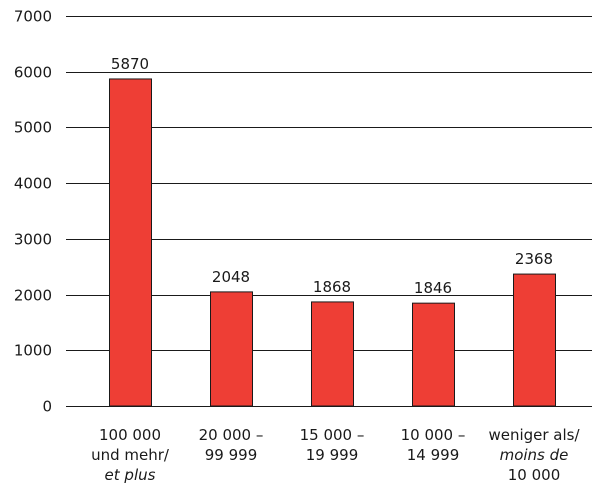  I want to click on y-tick-label: 0, so click(47, 407).